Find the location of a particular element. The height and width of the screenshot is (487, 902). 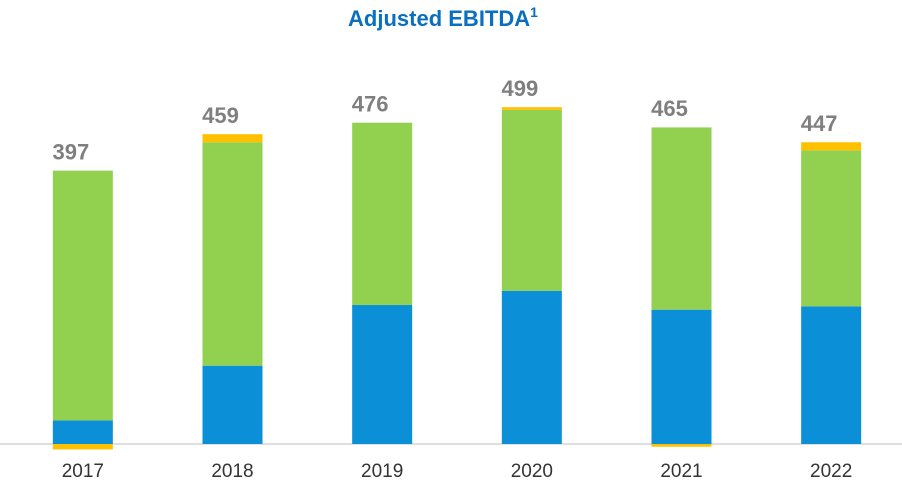

total-label: 465 is located at coordinates (669, 108).